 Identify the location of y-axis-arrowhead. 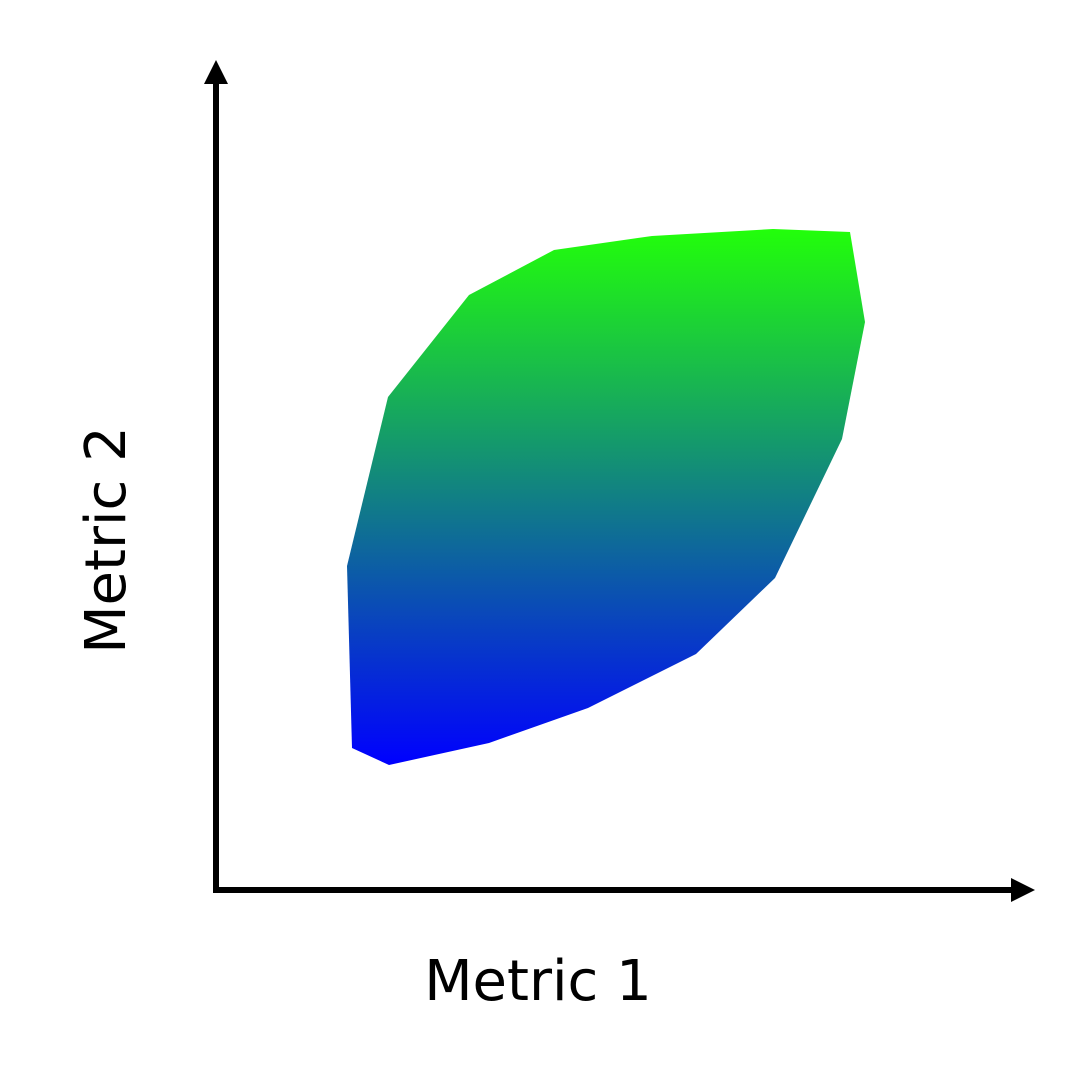
(216, 72).